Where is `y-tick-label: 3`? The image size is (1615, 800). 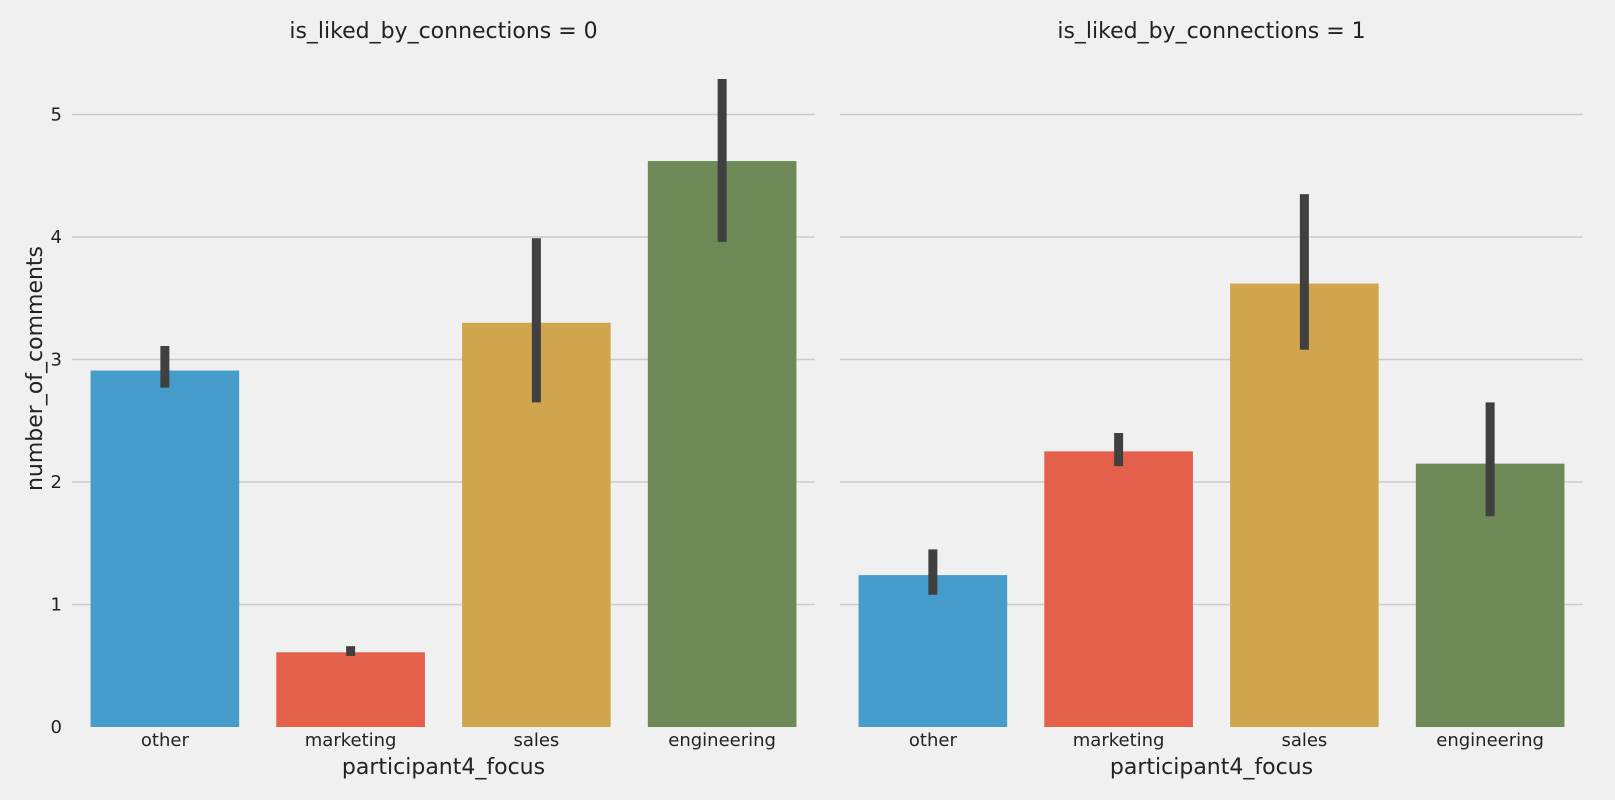
y-tick-label: 3 is located at coordinates (56, 360).